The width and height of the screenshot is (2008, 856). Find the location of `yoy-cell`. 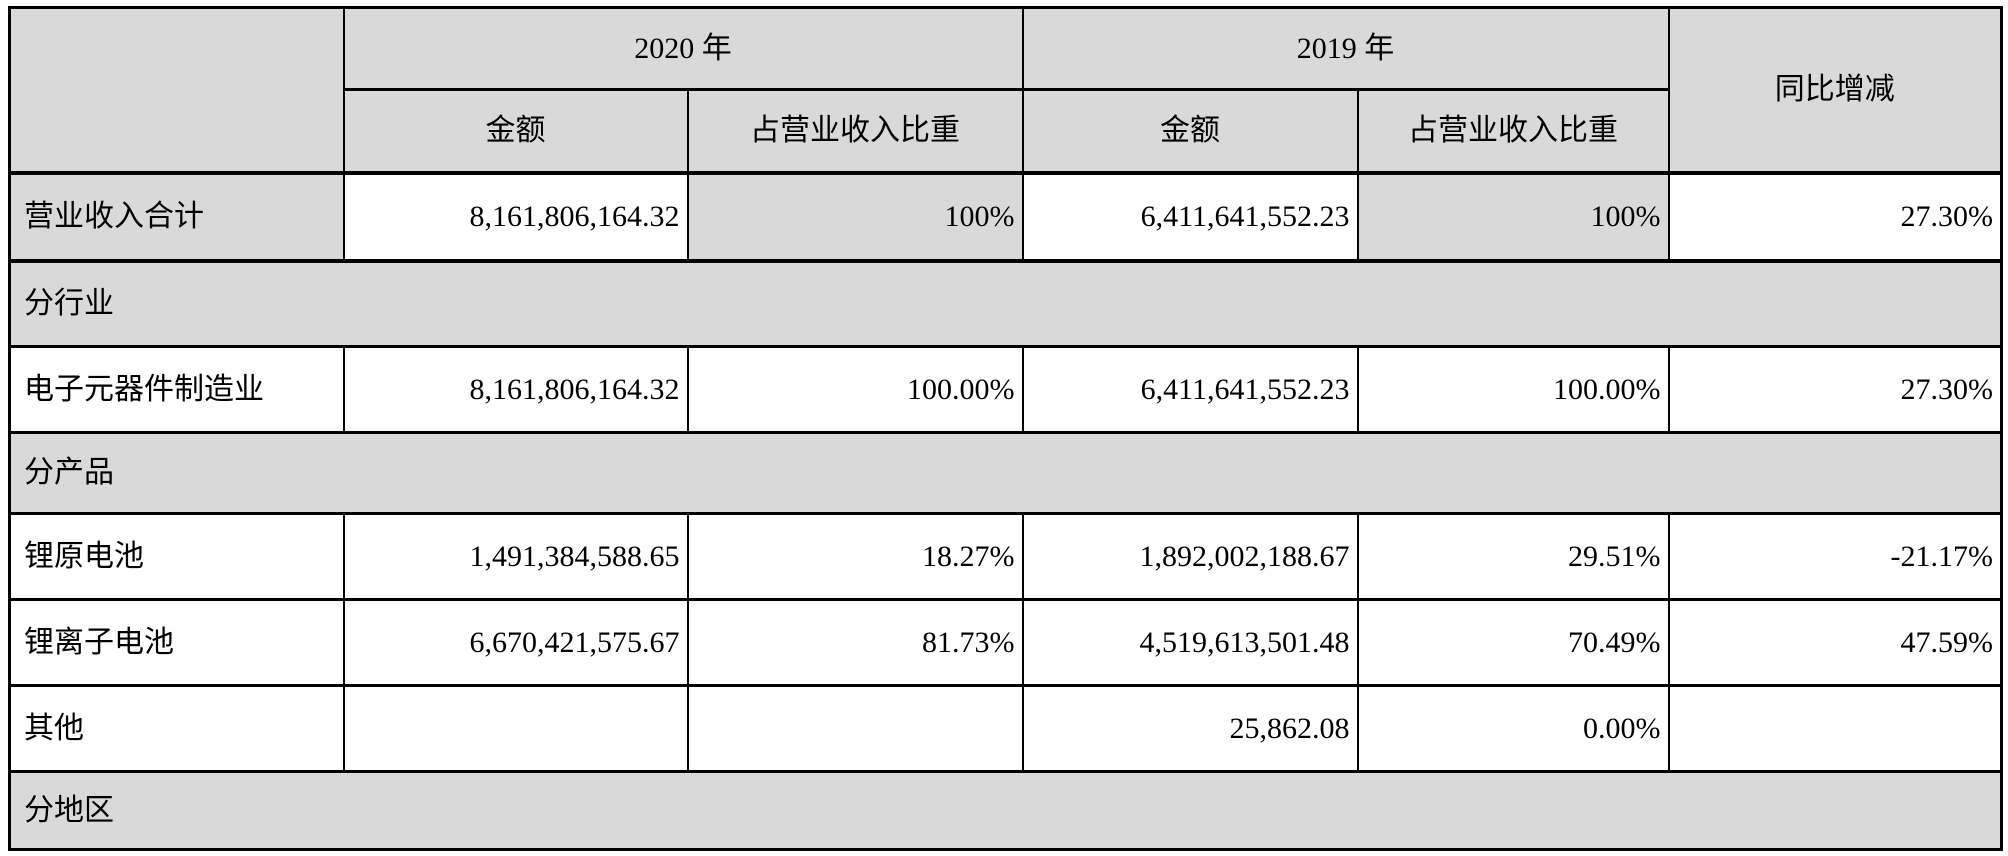

yoy-cell is located at coordinates (1835, 728).